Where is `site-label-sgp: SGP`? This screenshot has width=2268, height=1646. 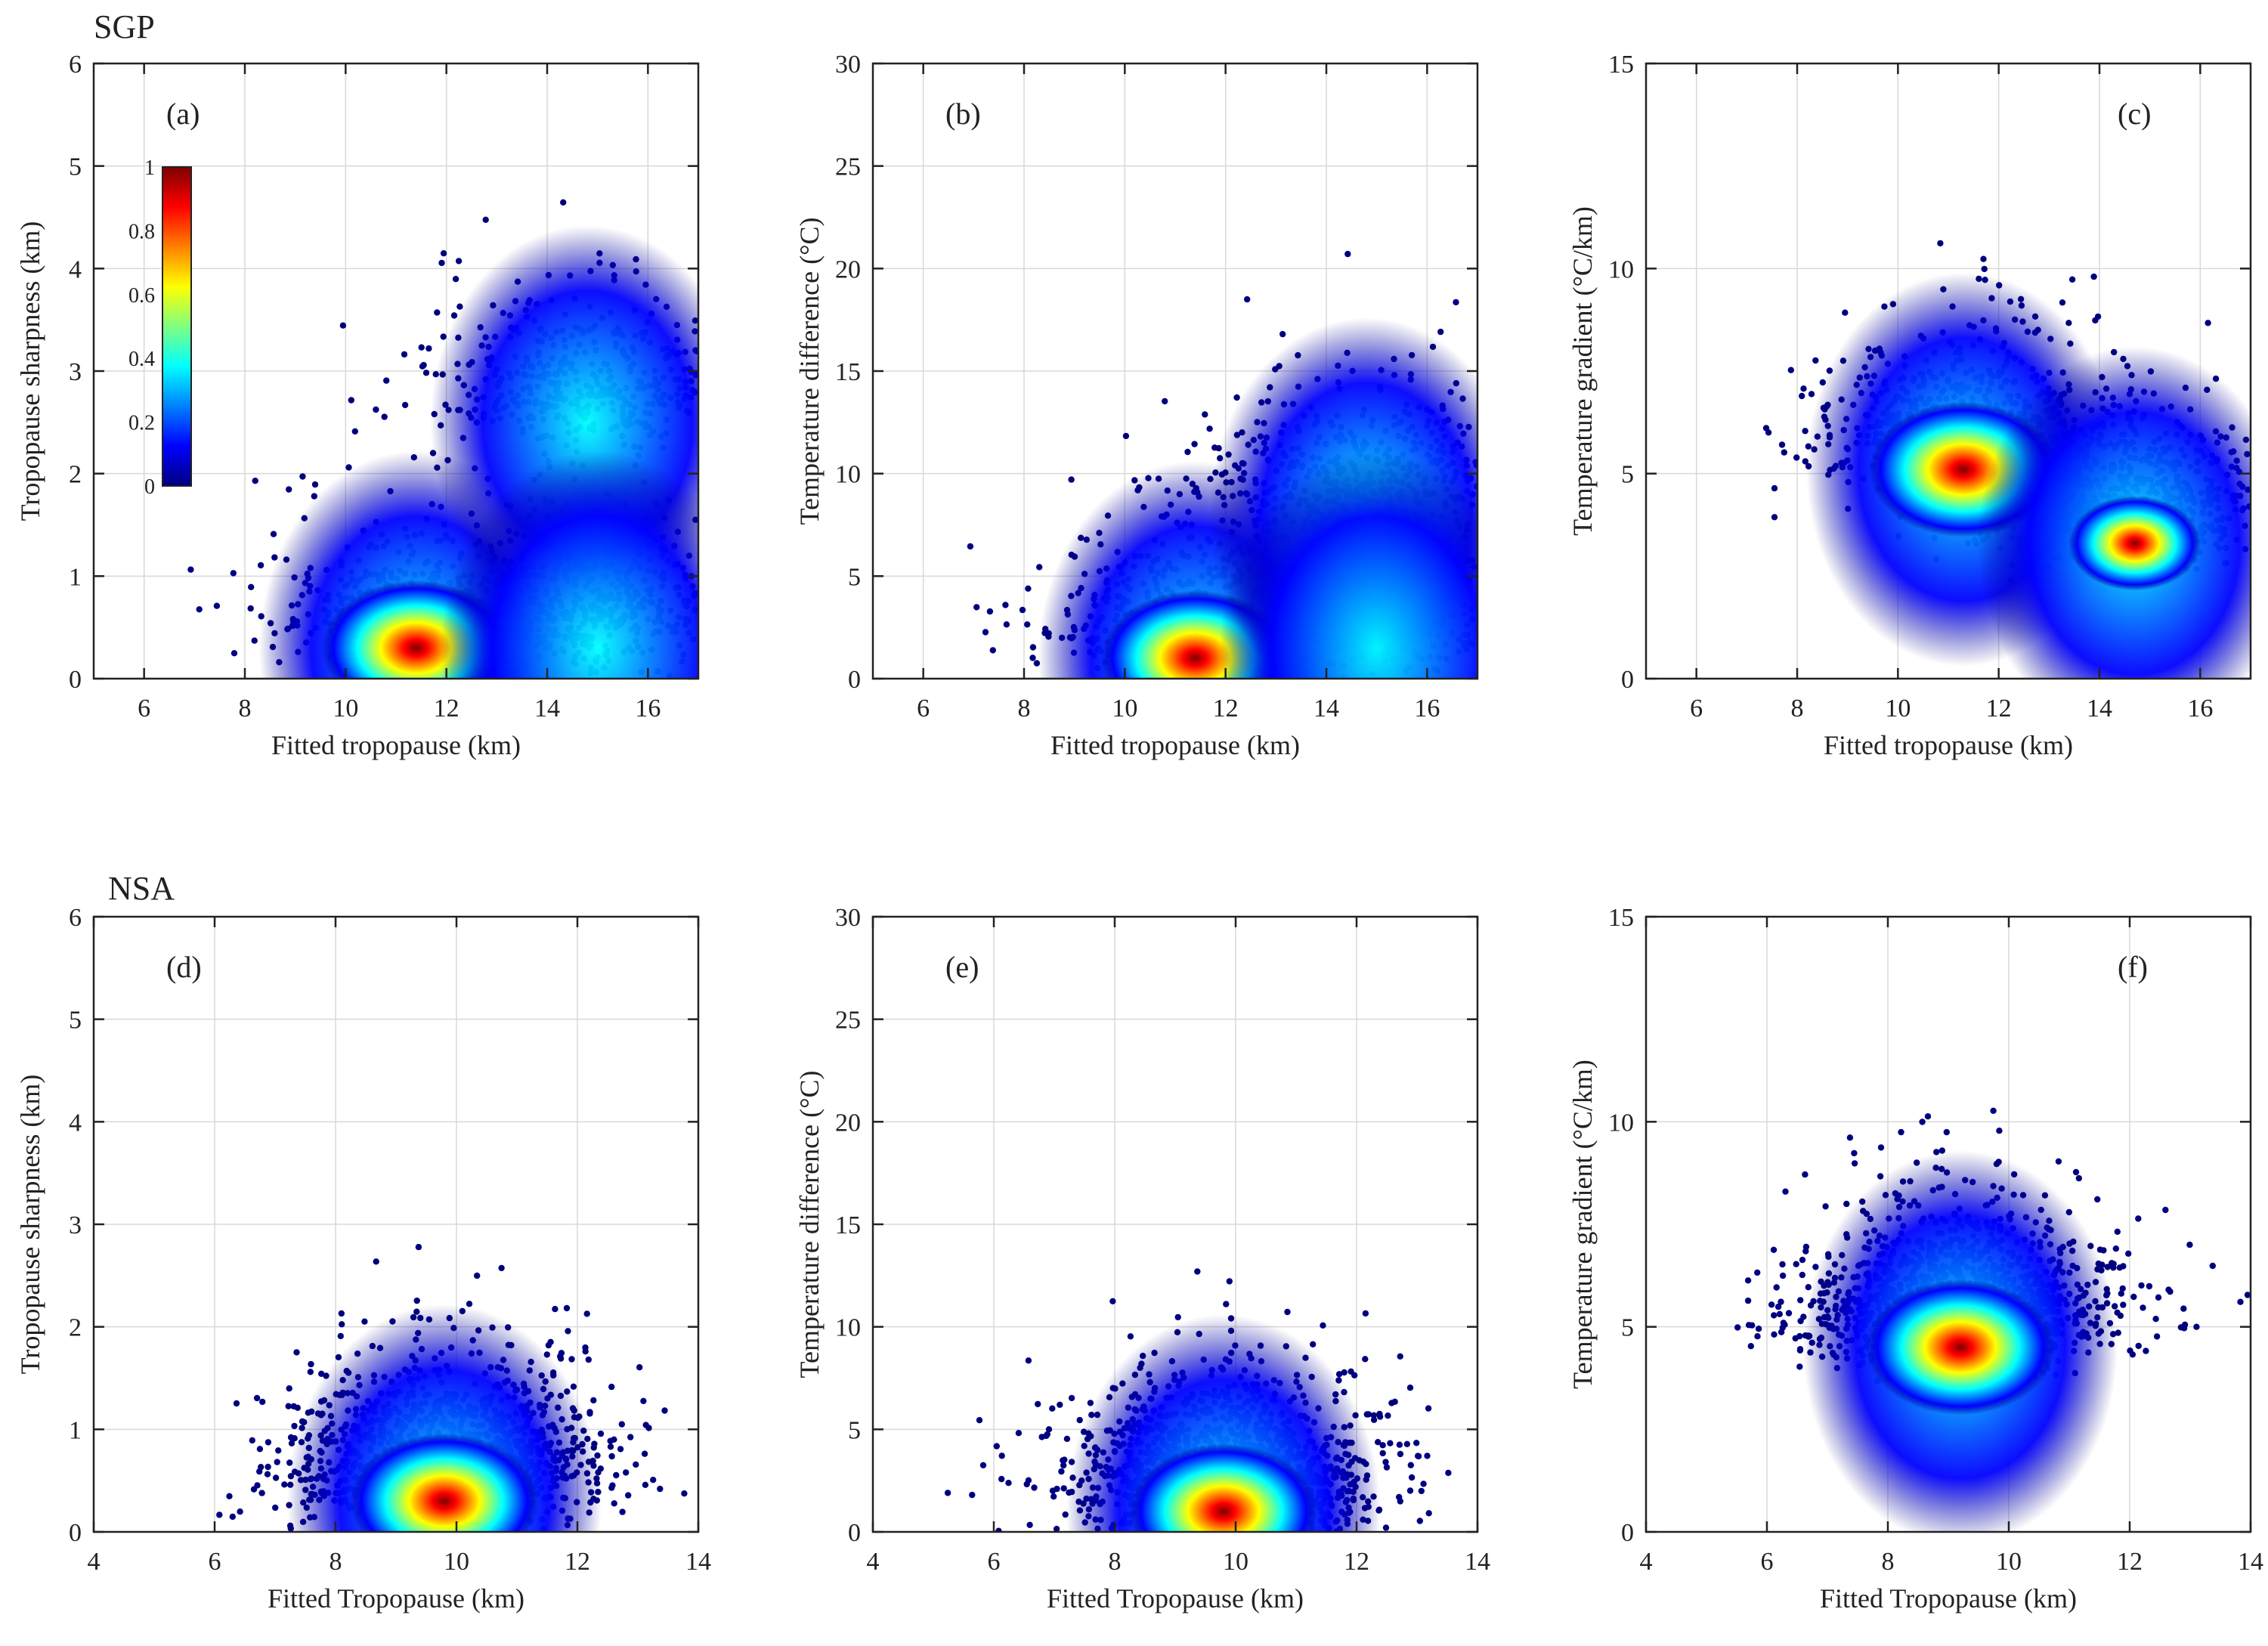 site-label-sgp: SGP is located at coordinates (124, 26).